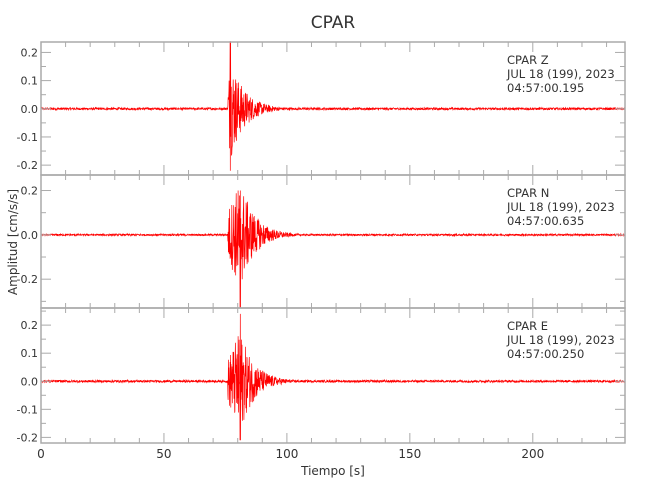 The image size is (650, 504). What do you see at coordinates (41, 454) in the screenshot?
I see `x-tick-label: 0` at bounding box center [41, 454].